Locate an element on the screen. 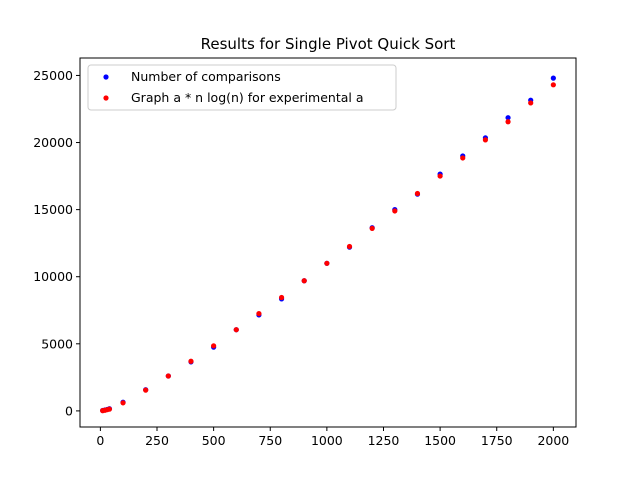 The image size is (640, 480). x-tick-label: 500 is located at coordinates (214, 440).